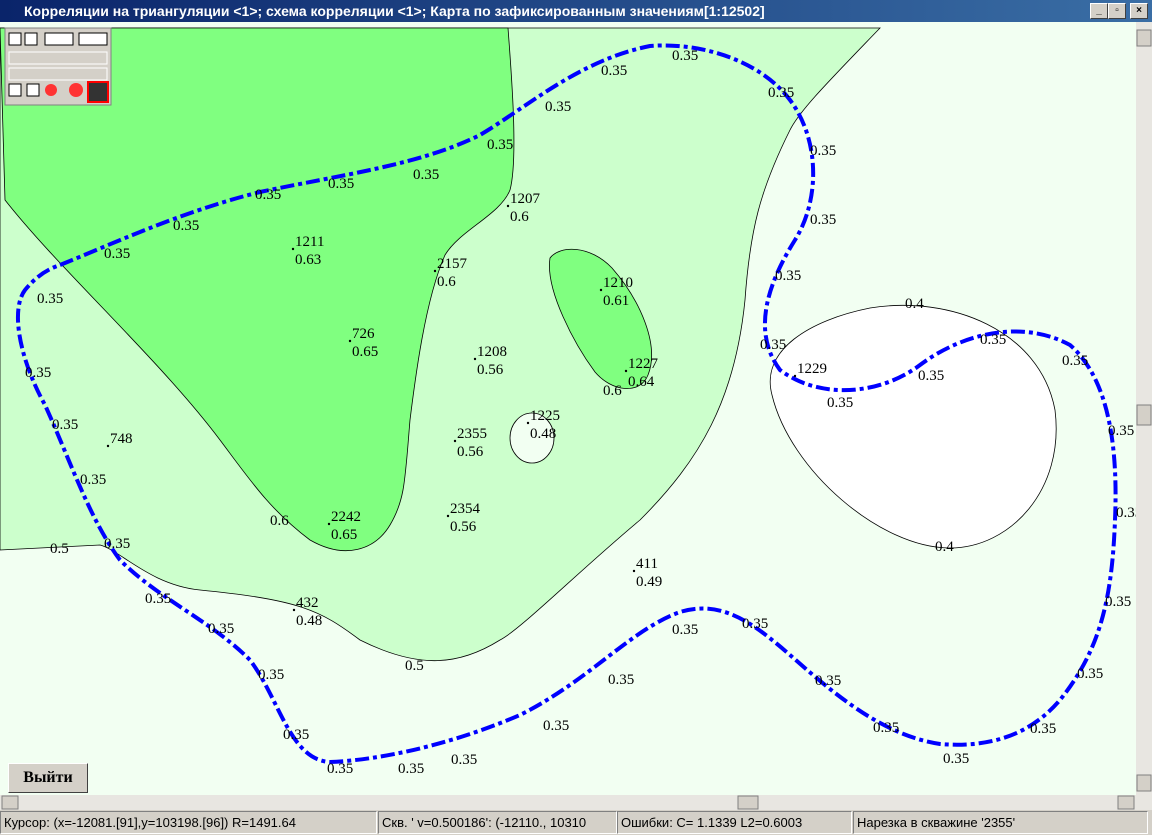 The width and height of the screenshot is (1152, 835). Describe the element at coordinates (913, 426) in the screenshot. I see `zone-white` at that location.